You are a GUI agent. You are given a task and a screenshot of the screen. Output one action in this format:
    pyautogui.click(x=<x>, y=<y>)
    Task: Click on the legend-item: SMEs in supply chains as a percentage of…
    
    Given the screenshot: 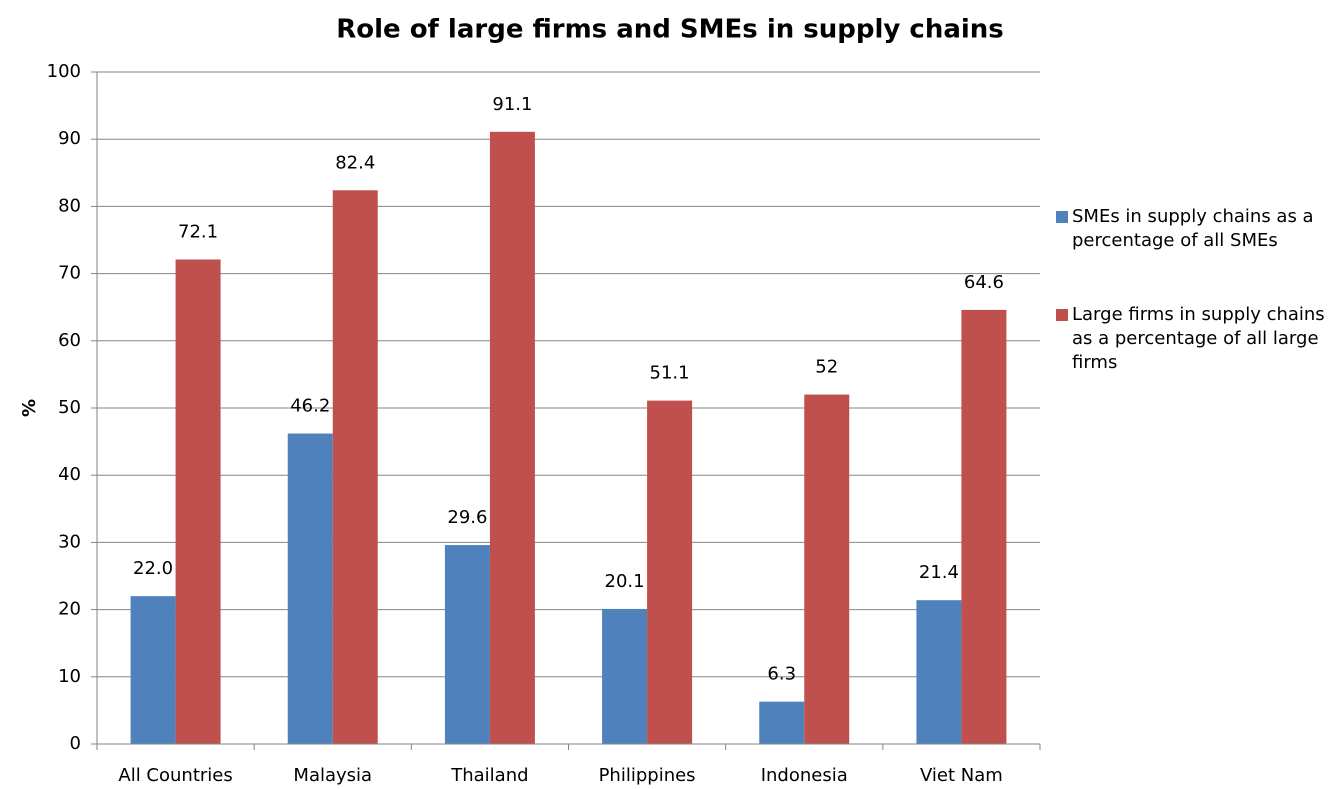 What is the action you would take?
    pyautogui.click(x=1196, y=229)
    